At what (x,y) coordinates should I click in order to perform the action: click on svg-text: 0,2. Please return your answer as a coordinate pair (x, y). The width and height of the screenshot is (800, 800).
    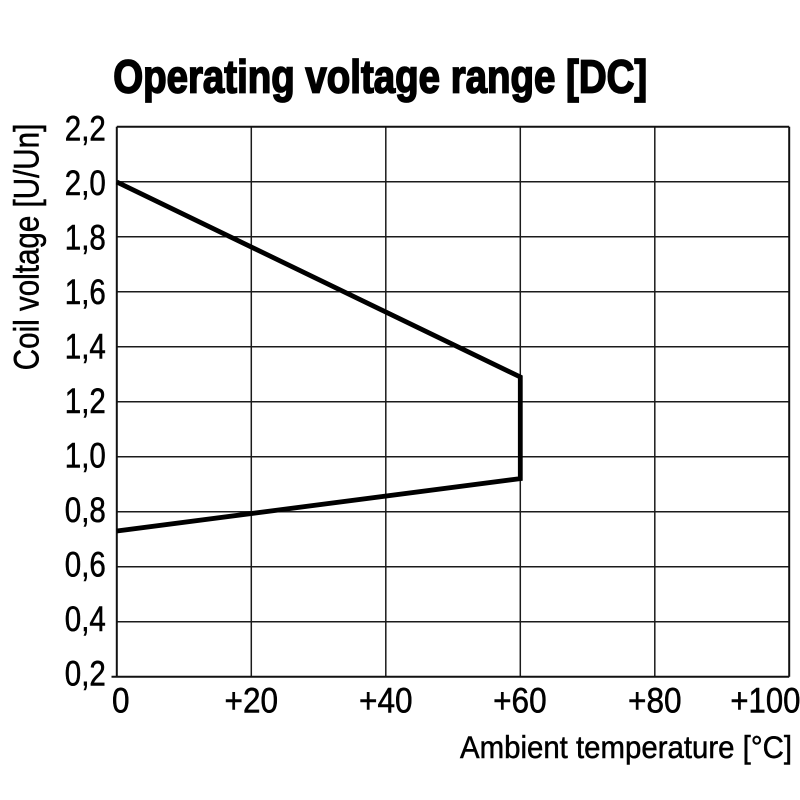
    Looking at the image, I should click on (85, 673).